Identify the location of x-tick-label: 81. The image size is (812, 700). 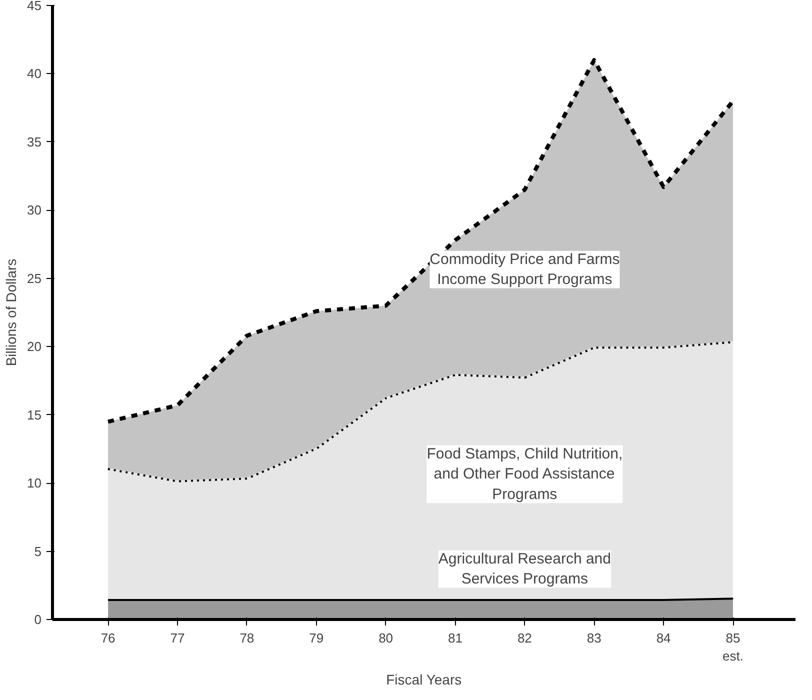
(455, 638).